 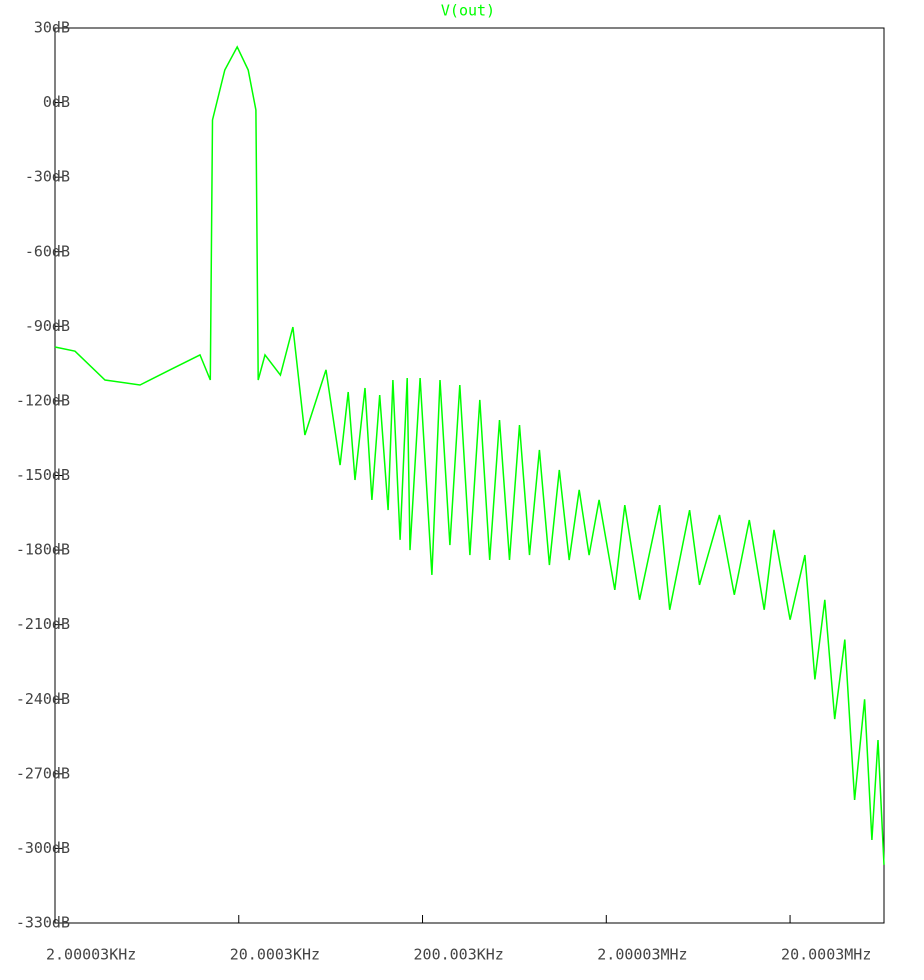 I want to click on y-tick-label: -270dB, so click(x=43, y=773).